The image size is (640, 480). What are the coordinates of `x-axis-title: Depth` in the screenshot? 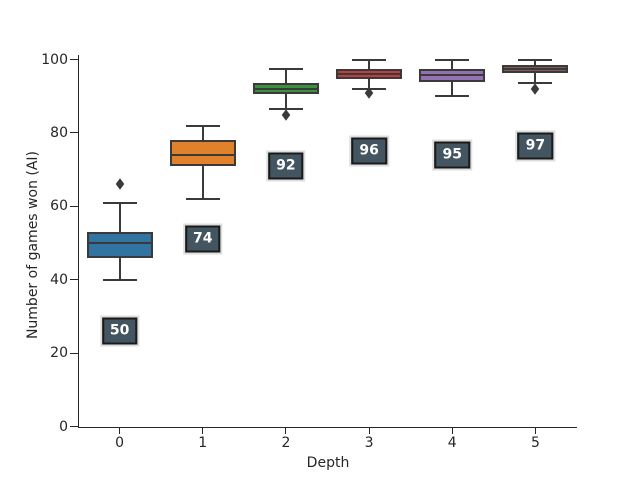 It's located at (328, 463).